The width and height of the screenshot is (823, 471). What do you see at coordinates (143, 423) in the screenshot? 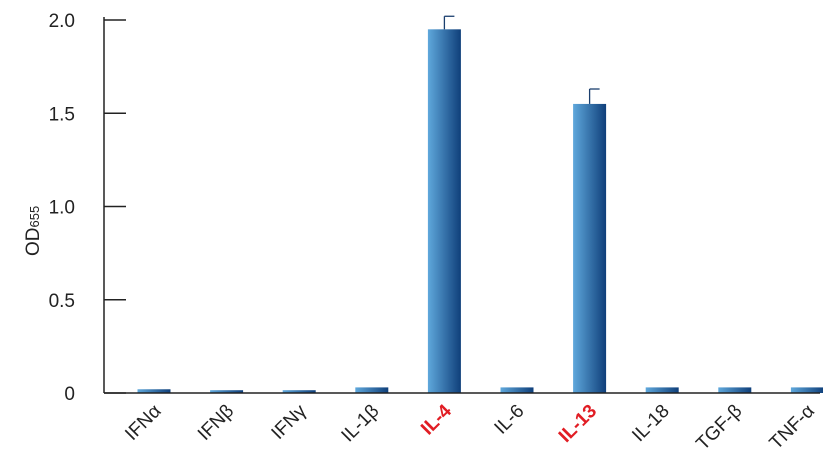
I see `x-tick-label: IFNα` at bounding box center [143, 423].